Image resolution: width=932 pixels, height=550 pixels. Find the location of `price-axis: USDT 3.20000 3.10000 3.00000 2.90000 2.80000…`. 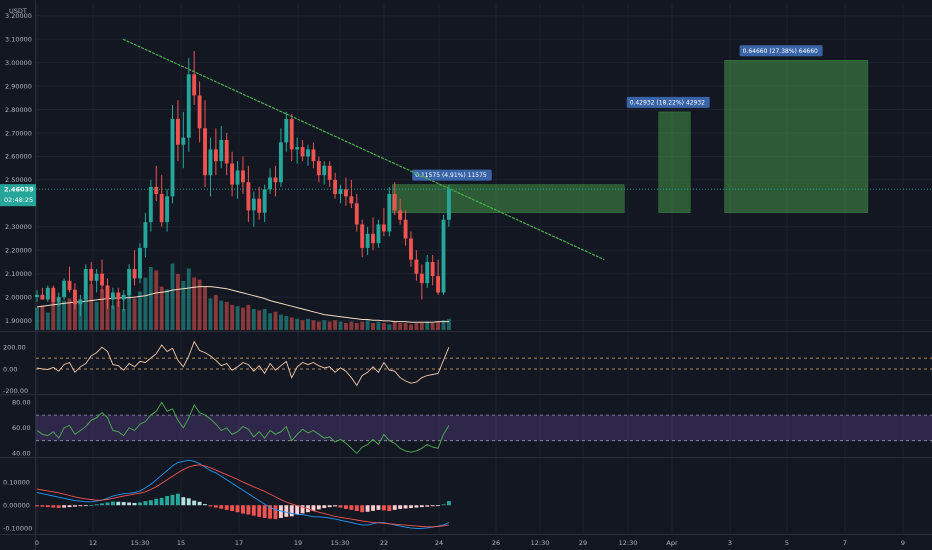

price-axis: USDT 3.20000 3.10000 3.00000 2.90000 2.80000… is located at coordinates (18, 270).